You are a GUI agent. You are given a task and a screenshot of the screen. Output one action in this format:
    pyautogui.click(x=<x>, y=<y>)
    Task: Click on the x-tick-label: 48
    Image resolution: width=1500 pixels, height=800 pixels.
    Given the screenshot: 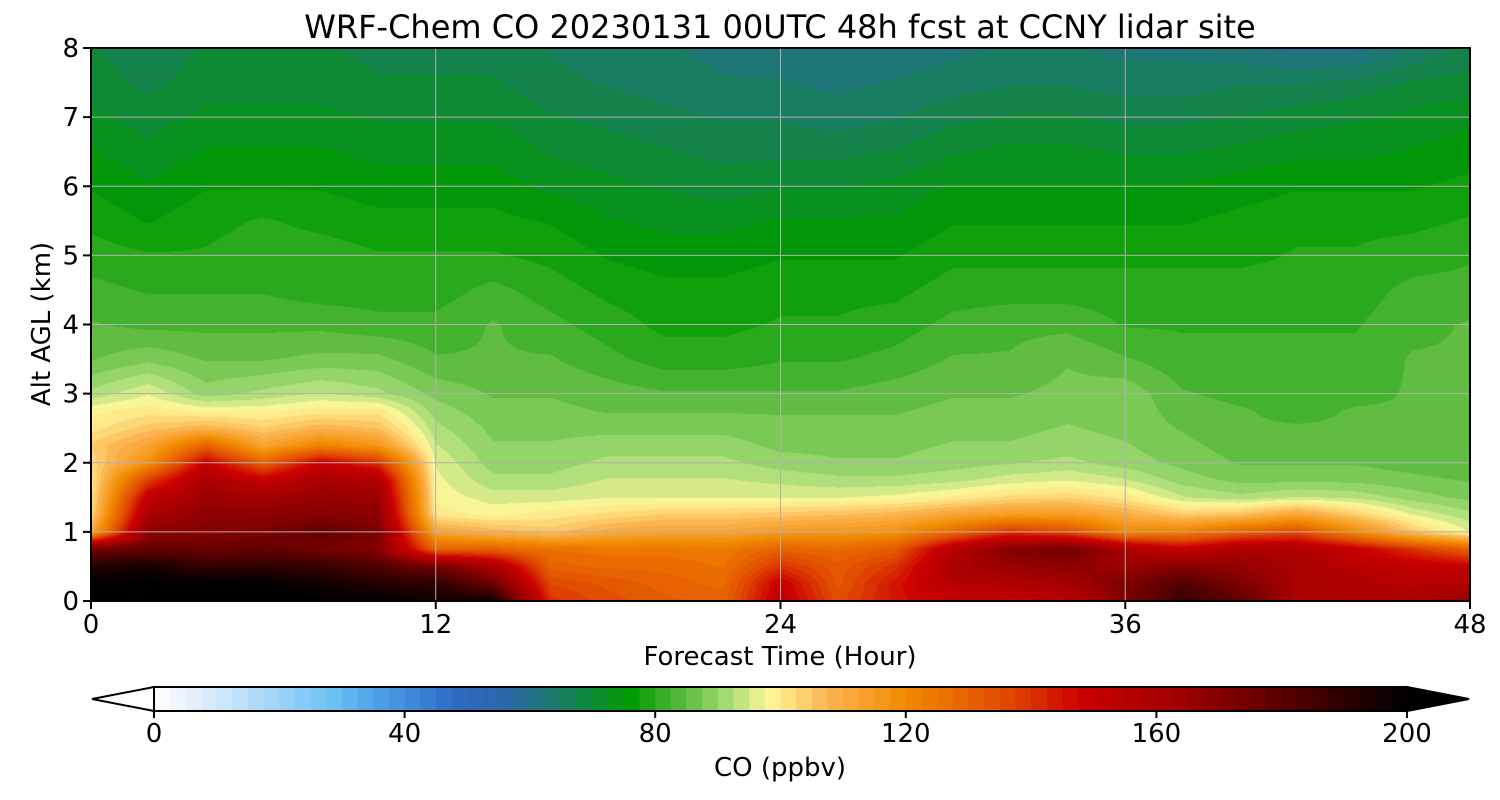 What is the action you would take?
    pyautogui.click(x=1469, y=625)
    